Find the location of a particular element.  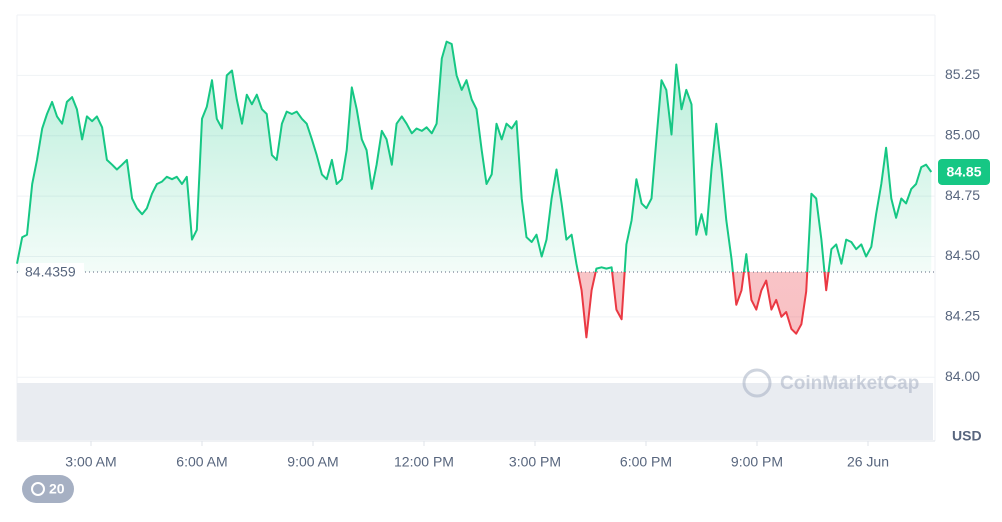

volume-band is located at coordinates (475, 411).